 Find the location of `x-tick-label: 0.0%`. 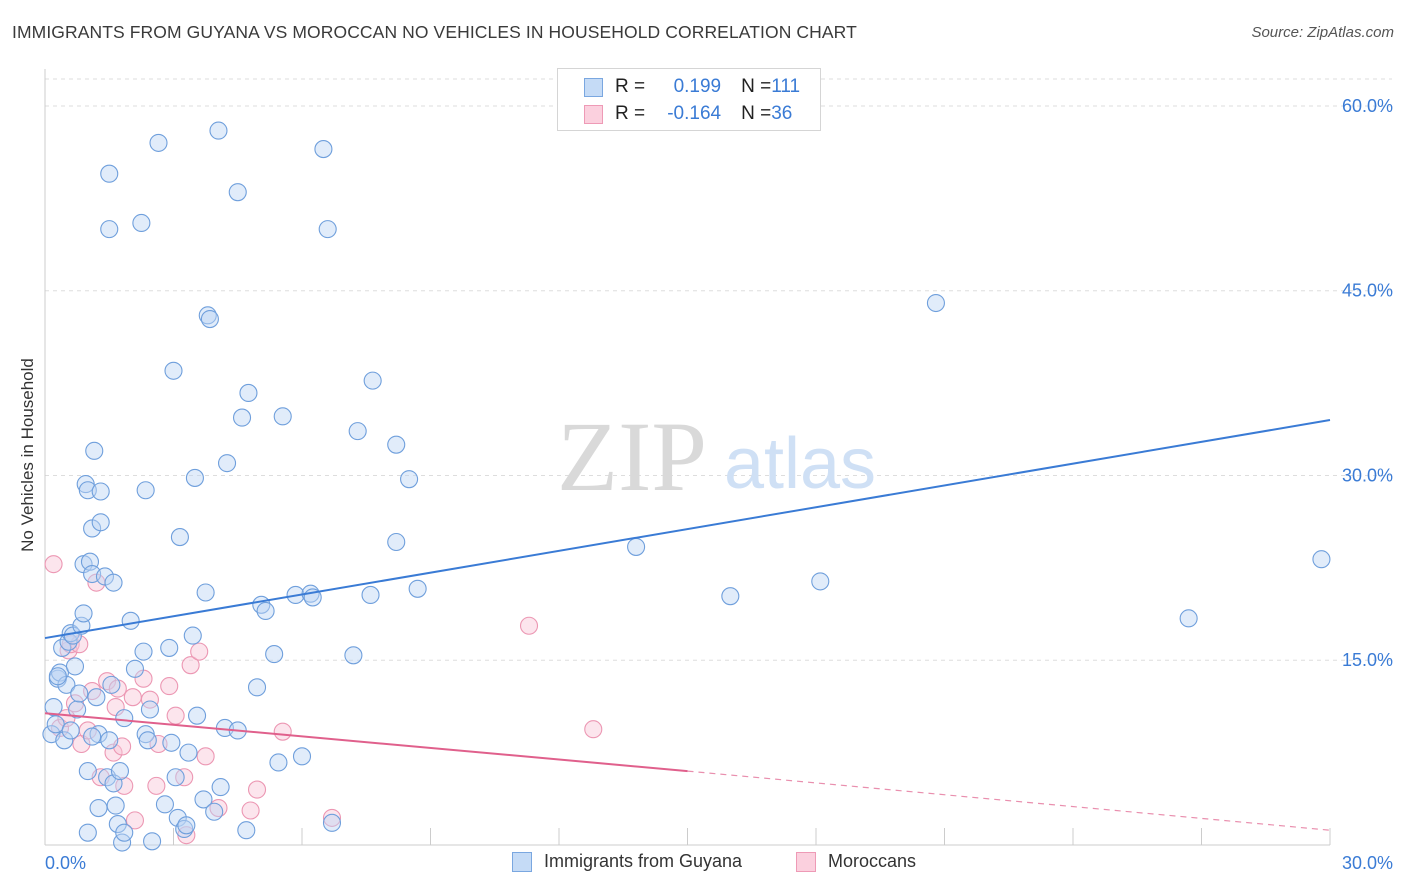

x-tick-label: 0.0% is located at coordinates (65, 863).